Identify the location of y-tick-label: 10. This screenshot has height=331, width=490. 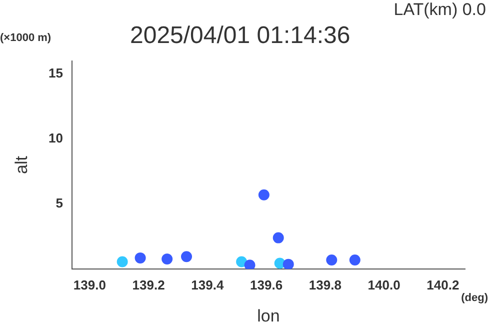
(55, 138).